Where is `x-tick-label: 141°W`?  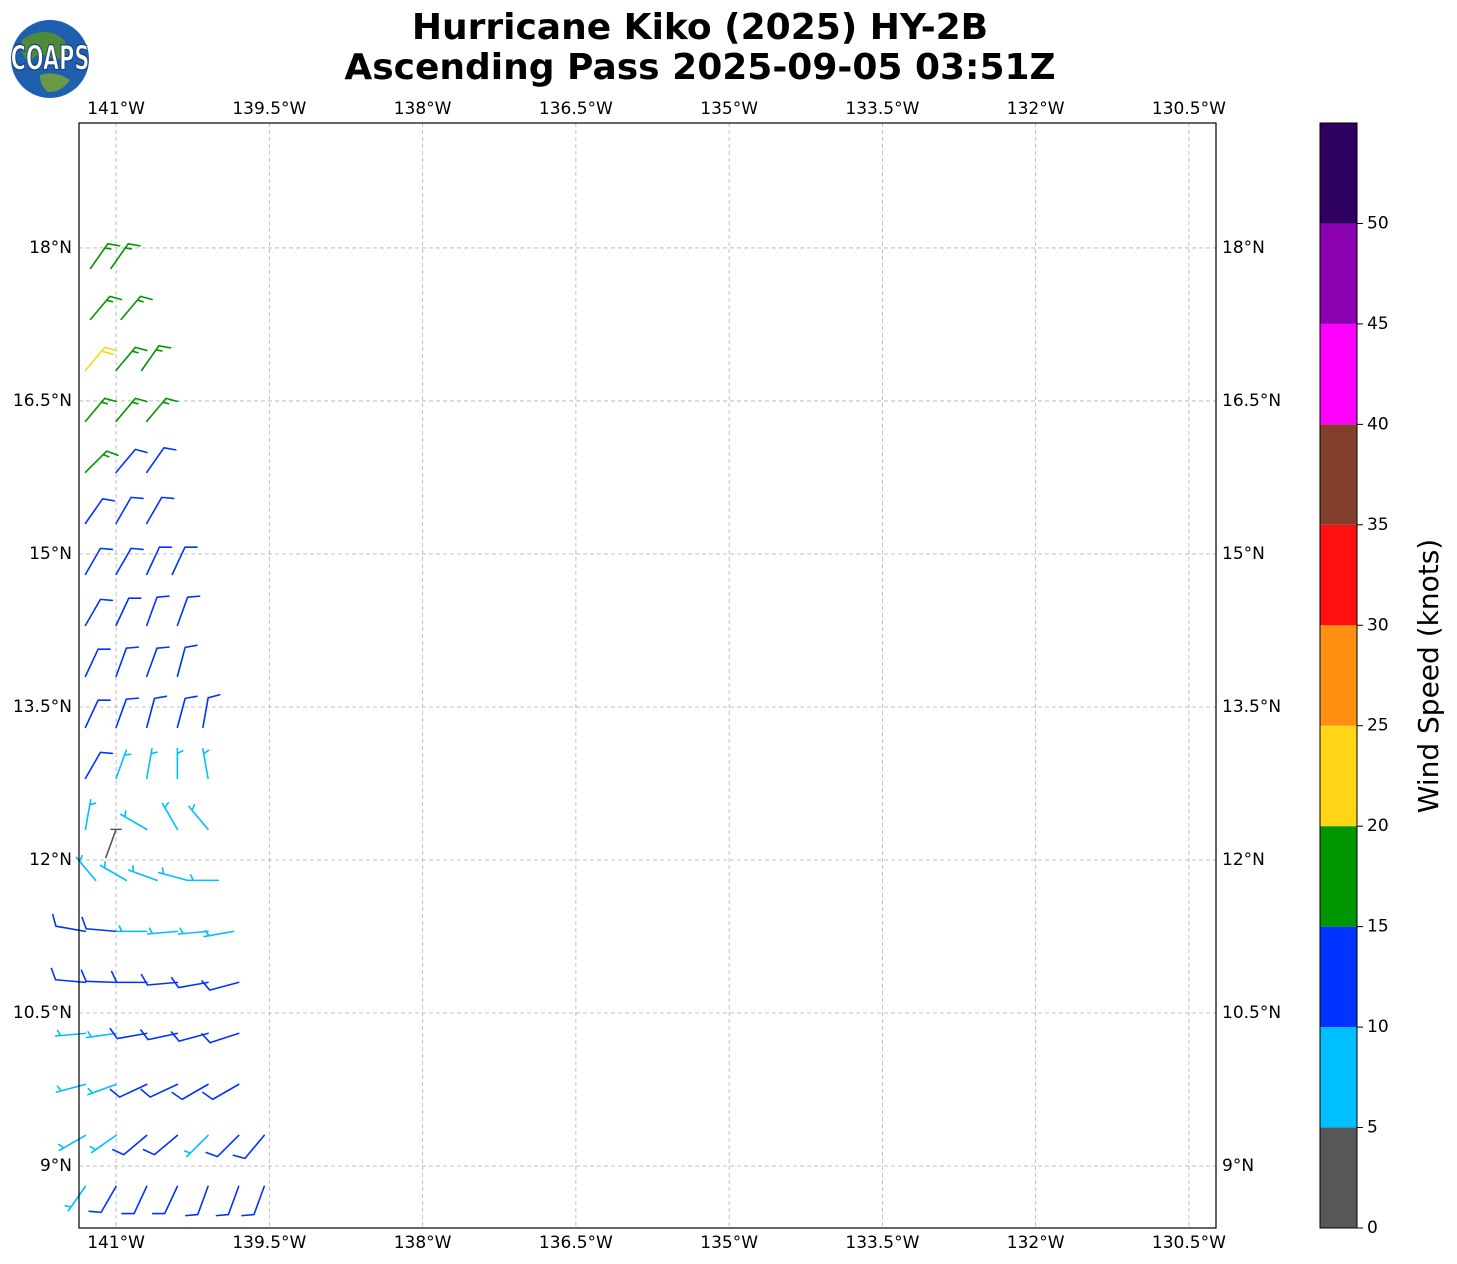
x-tick-label: 141°W is located at coordinates (116, 109).